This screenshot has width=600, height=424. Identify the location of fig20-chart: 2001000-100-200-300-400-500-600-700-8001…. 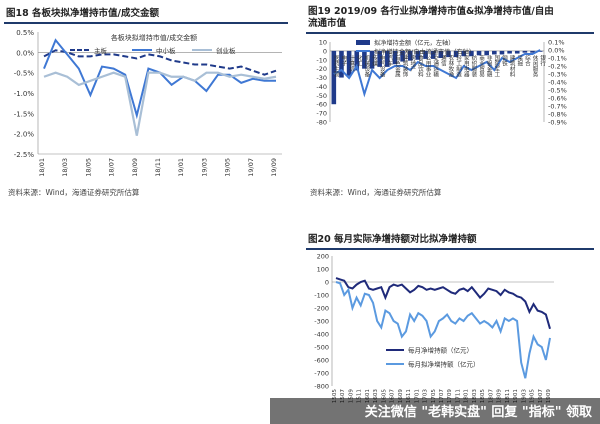
(434, 328).